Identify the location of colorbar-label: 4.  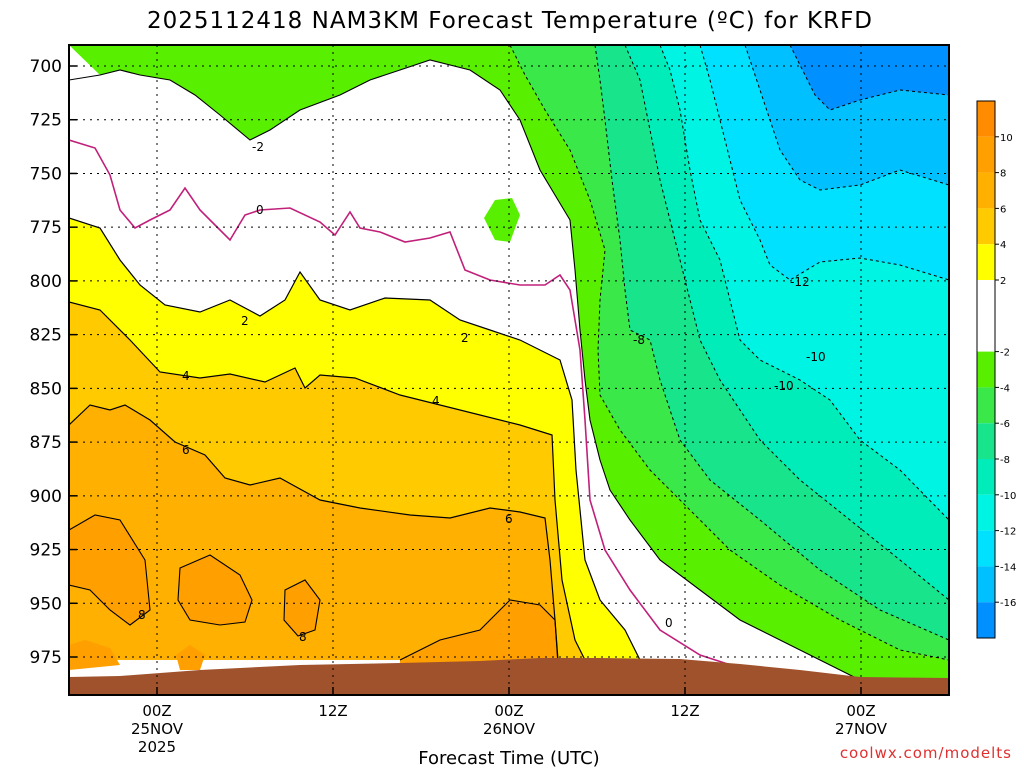
(1003, 245).